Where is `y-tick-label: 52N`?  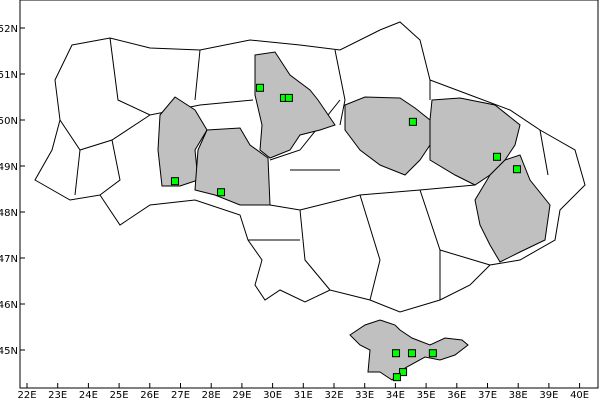 y-tick-label: 52N is located at coordinates (9, 29).